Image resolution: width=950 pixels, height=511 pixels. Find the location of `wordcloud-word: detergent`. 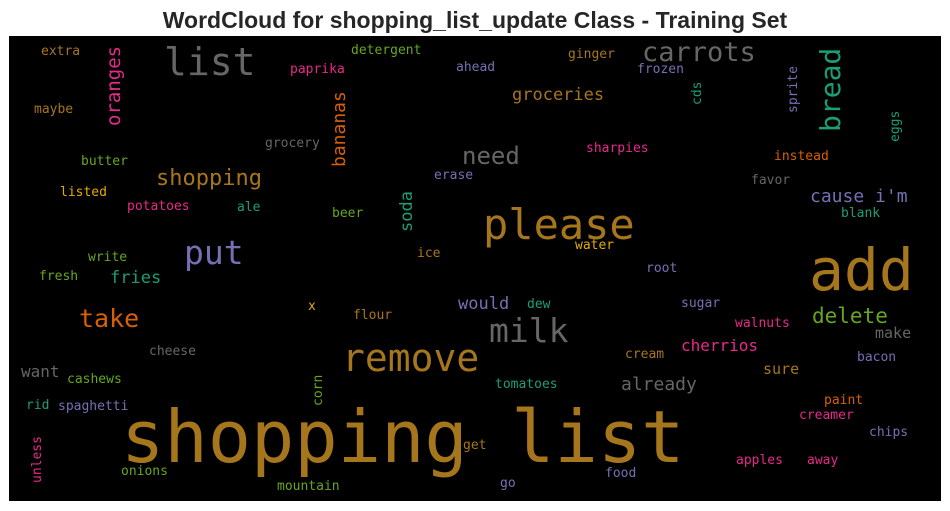

wordcloud-word: detergent is located at coordinates (386, 50).